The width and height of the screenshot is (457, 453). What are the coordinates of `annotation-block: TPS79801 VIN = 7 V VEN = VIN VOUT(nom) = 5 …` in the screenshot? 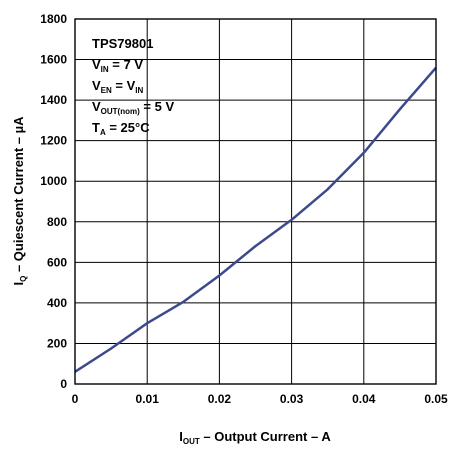 It's located at (133, 86).